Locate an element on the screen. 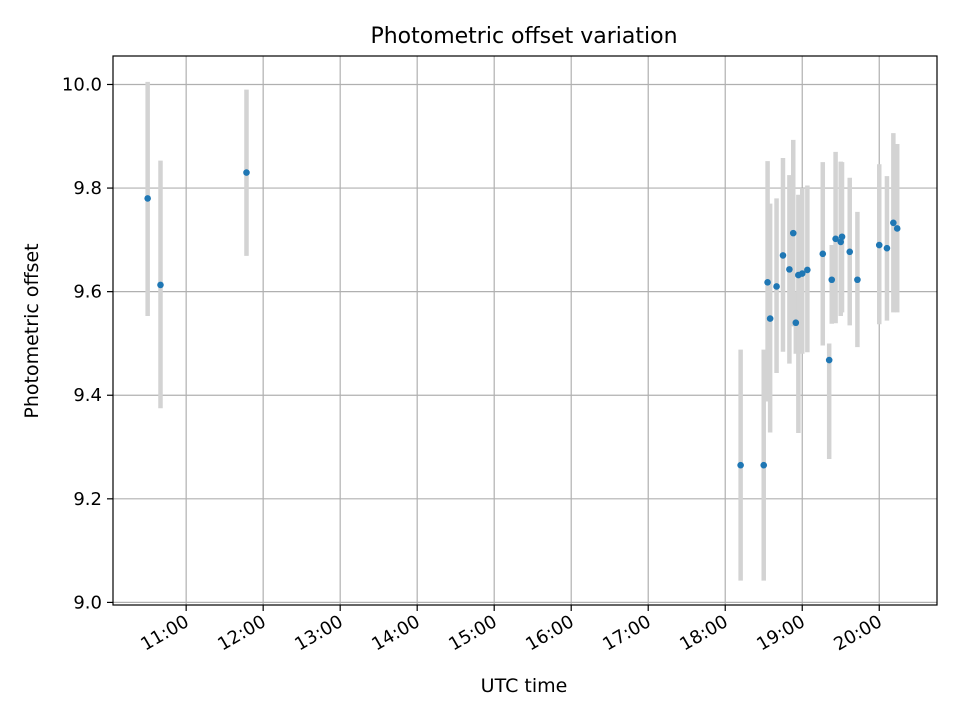 This screenshot has width=960, height=720. y-axis-ticks: 9.0 9.2 9.4 9.6 9.8 10.0 is located at coordinates (87, 343).